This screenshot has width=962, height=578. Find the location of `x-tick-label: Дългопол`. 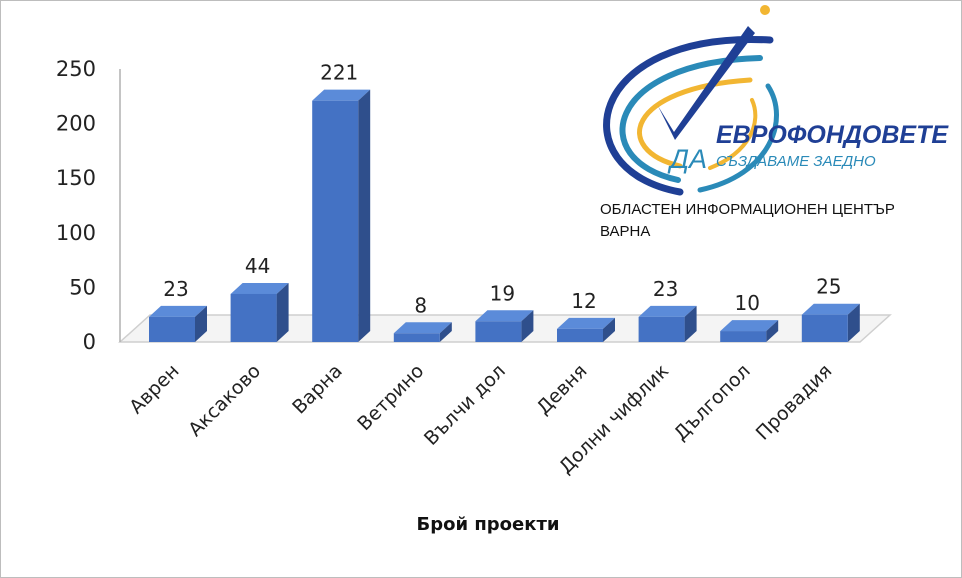

x-tick-label: Дългопол is located at coordinates (712, 402).